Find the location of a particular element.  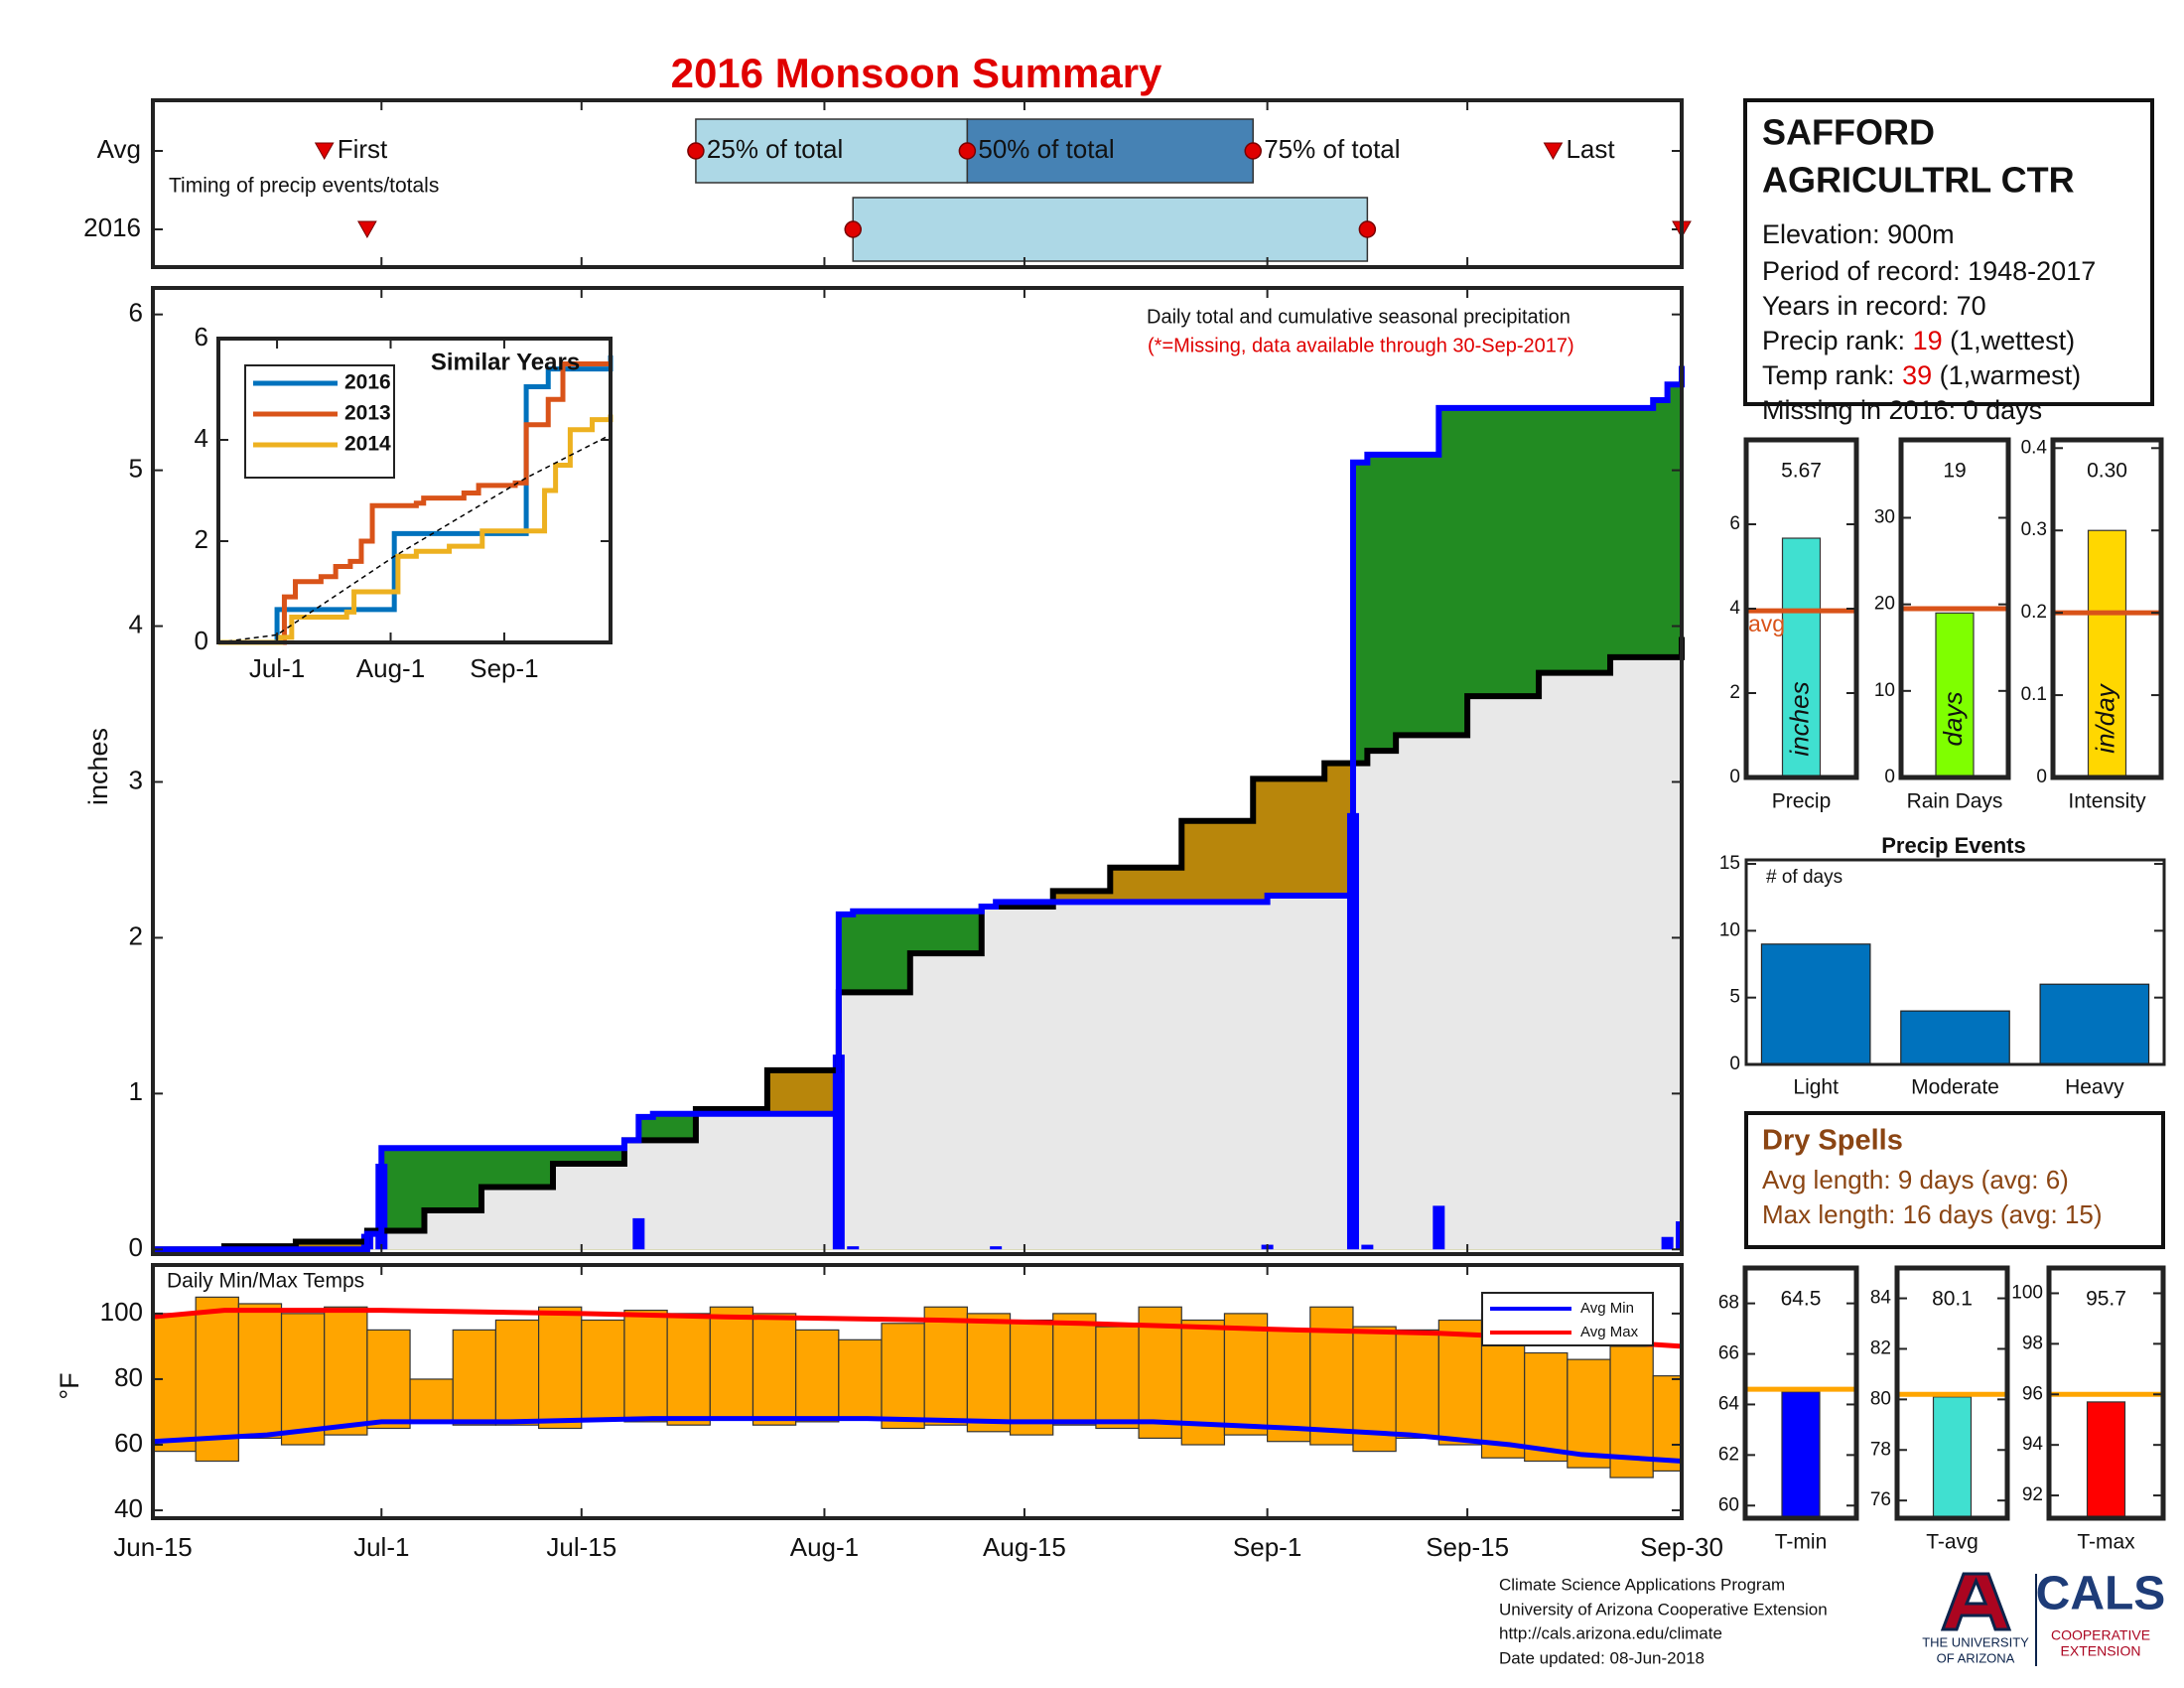

rank-label: Precip rank: is located at coordinates (1833, 340).